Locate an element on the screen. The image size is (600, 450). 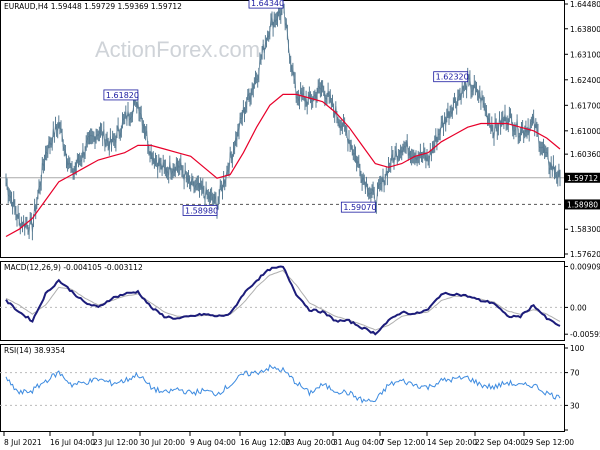
x-tick-label: 30 Jul 20:00 is located at coordinates (162, 442).